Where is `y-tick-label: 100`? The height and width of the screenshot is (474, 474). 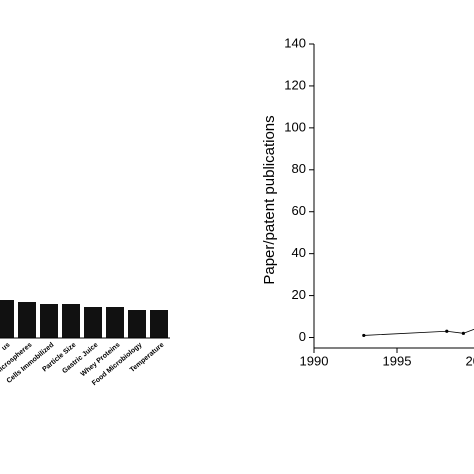
y-tick-label: 100 is located at coordinates (295, 126).